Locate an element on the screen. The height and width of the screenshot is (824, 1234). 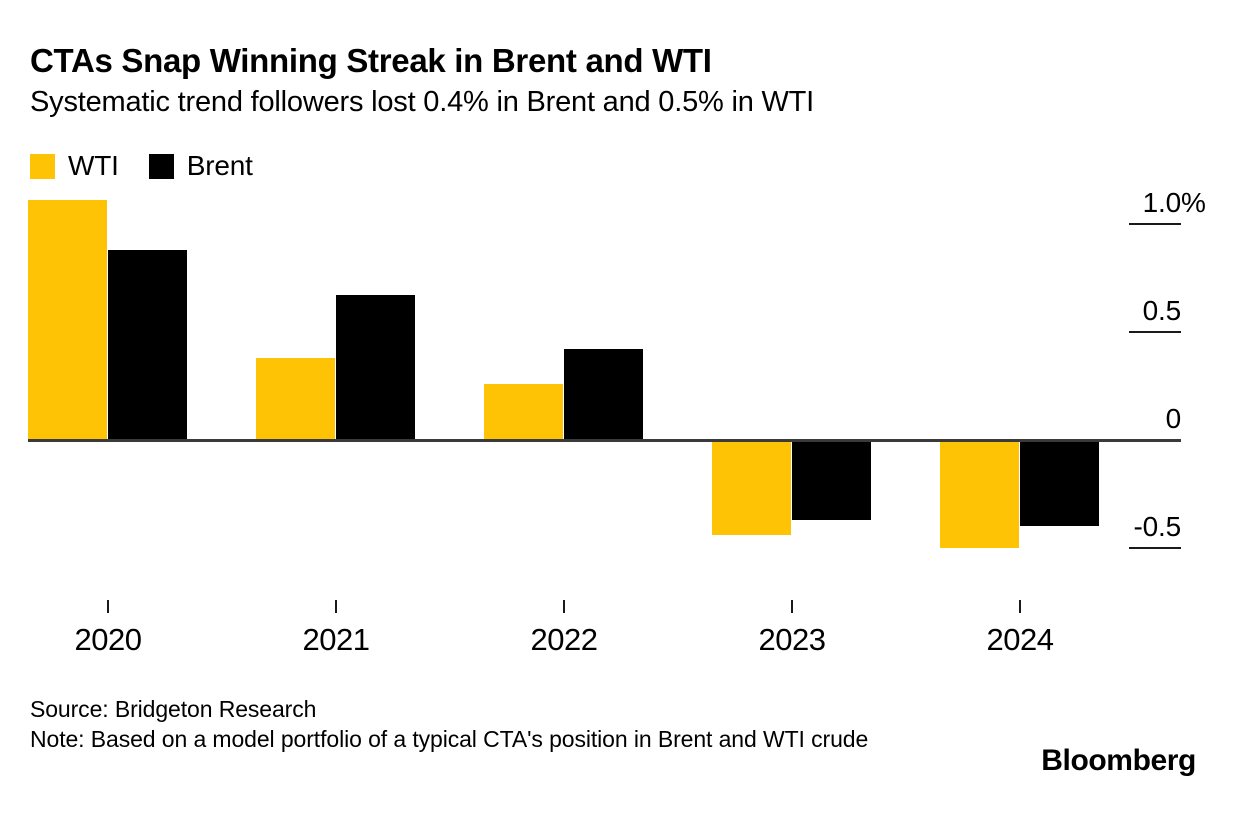
brent-swatch-icon is located at coordinates (161, 166).